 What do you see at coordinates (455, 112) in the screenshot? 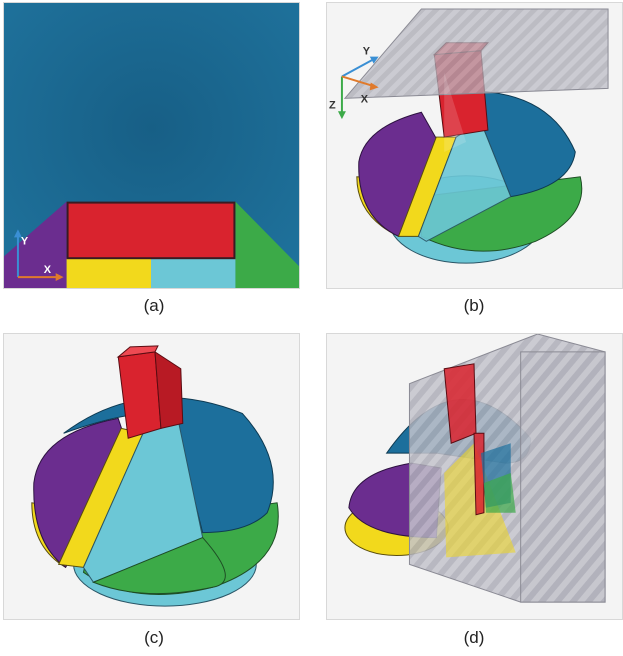
I see `plane-shadow` at bounding box center [455, 112].